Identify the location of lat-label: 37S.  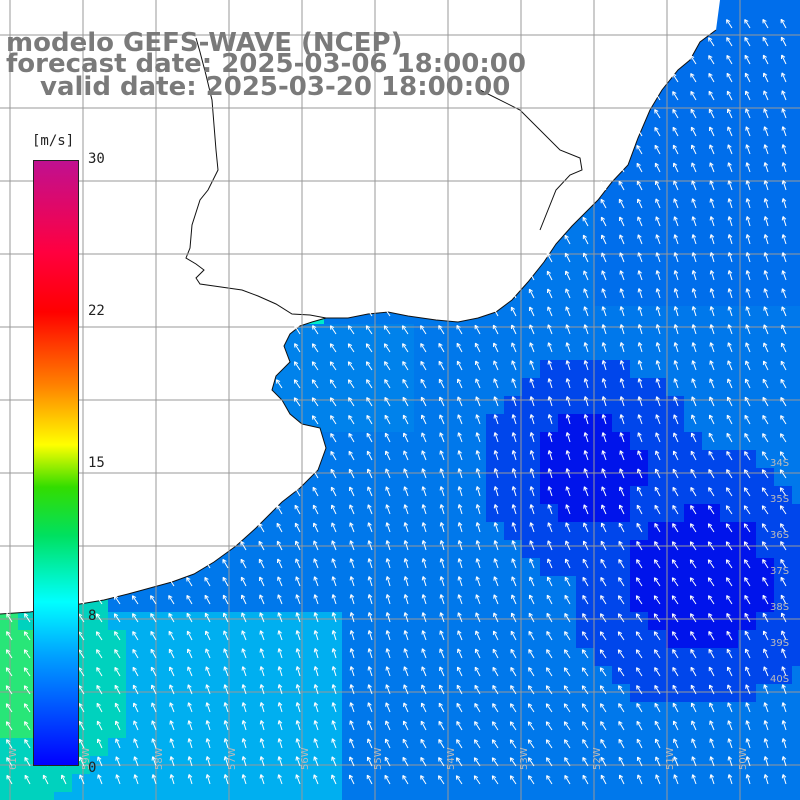
(779, 571).